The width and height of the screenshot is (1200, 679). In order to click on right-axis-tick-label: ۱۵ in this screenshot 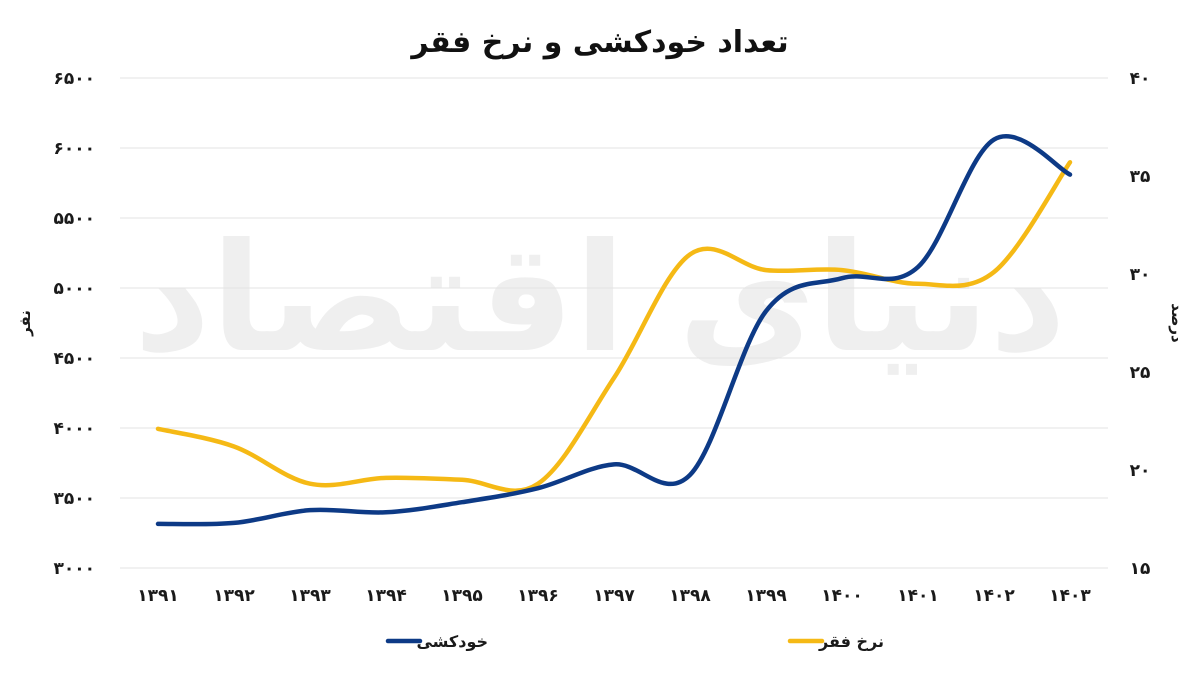, I will do `click(1140, 569)`.